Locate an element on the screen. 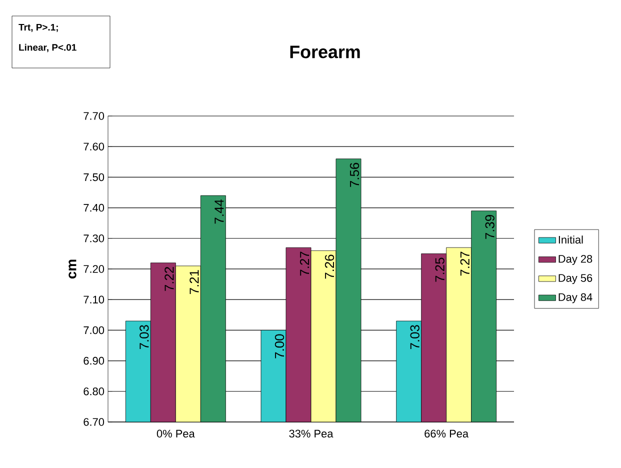 This screenshot has width=621, height=468. y-tick-label: 7.60 is located at coordinates (94, 146).